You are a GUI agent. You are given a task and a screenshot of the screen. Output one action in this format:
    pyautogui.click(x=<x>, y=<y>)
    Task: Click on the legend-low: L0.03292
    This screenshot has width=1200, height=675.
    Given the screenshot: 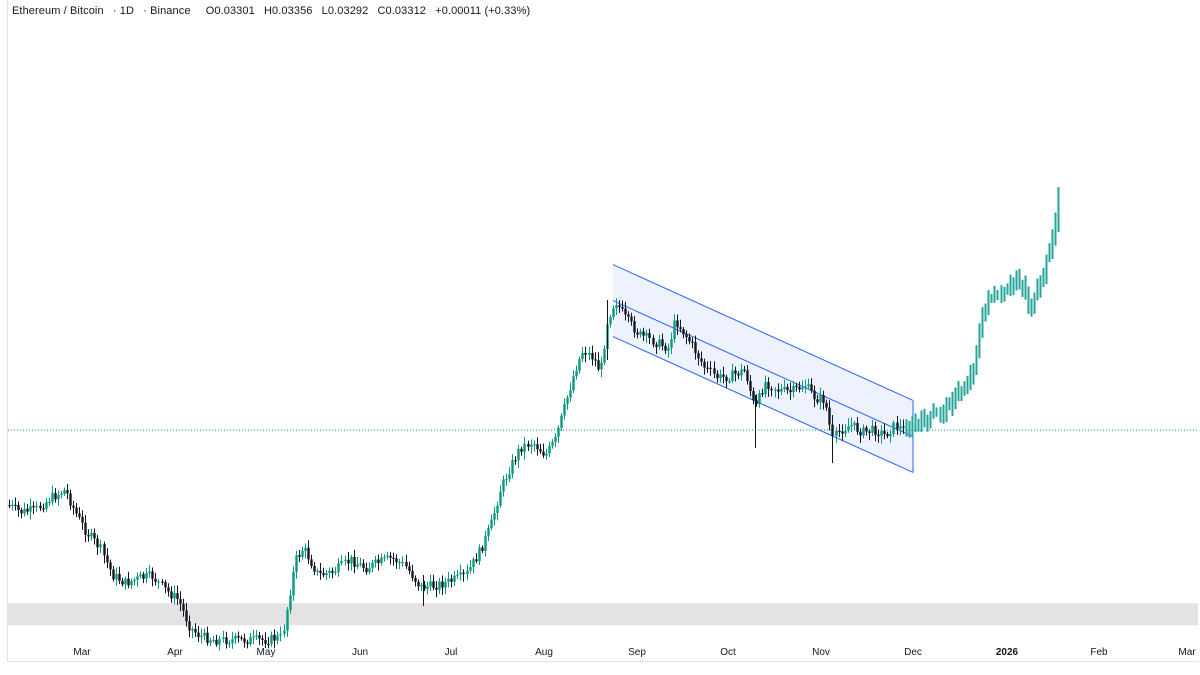 What is the action you would take?
    pyautogui.click(x=345, y=11)
    